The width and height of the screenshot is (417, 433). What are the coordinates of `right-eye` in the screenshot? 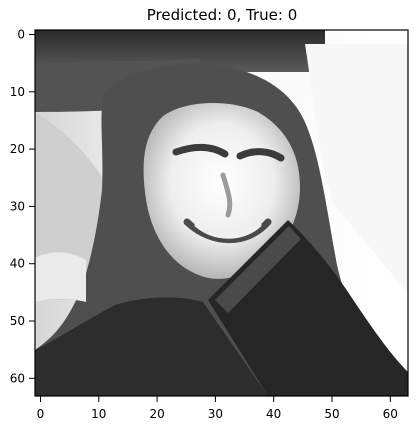 It's located at (260, 155).